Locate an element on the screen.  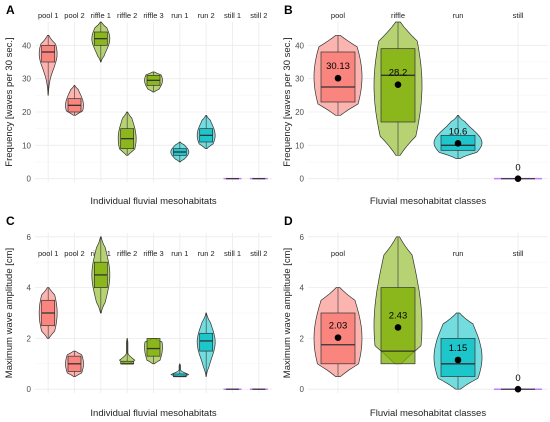
panel-letter: C is located at coordinates (10, 221).